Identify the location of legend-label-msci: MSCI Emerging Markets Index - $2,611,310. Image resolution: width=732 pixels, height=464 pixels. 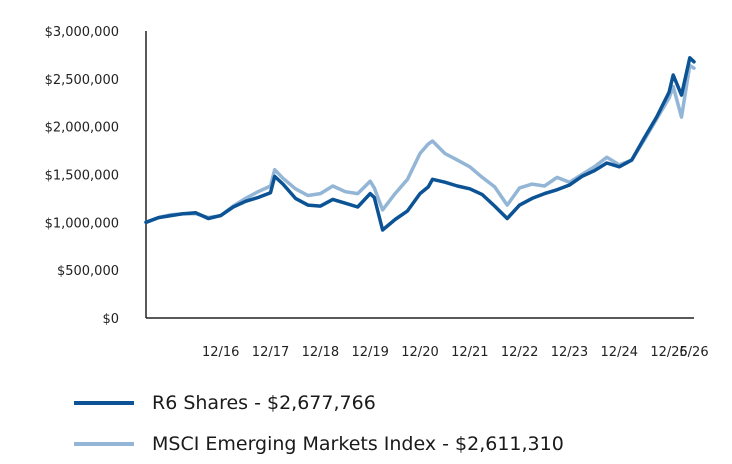
(358, 443).